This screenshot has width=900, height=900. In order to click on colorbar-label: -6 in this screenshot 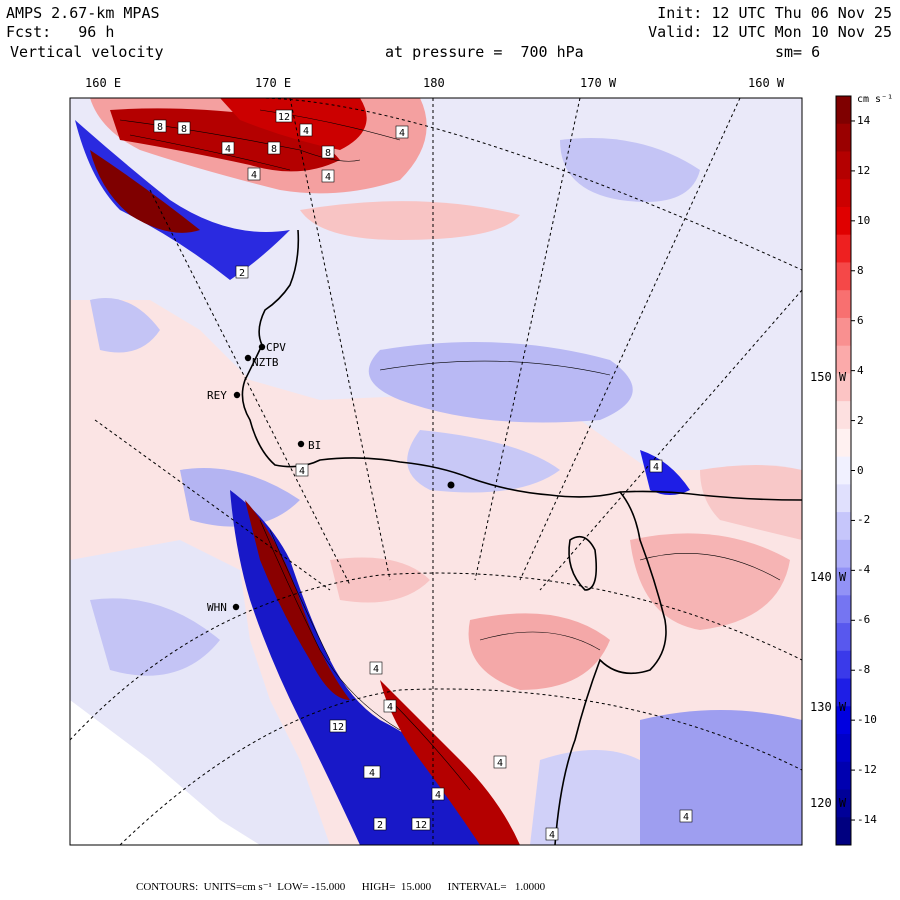, I will do `click(864, 620)`.